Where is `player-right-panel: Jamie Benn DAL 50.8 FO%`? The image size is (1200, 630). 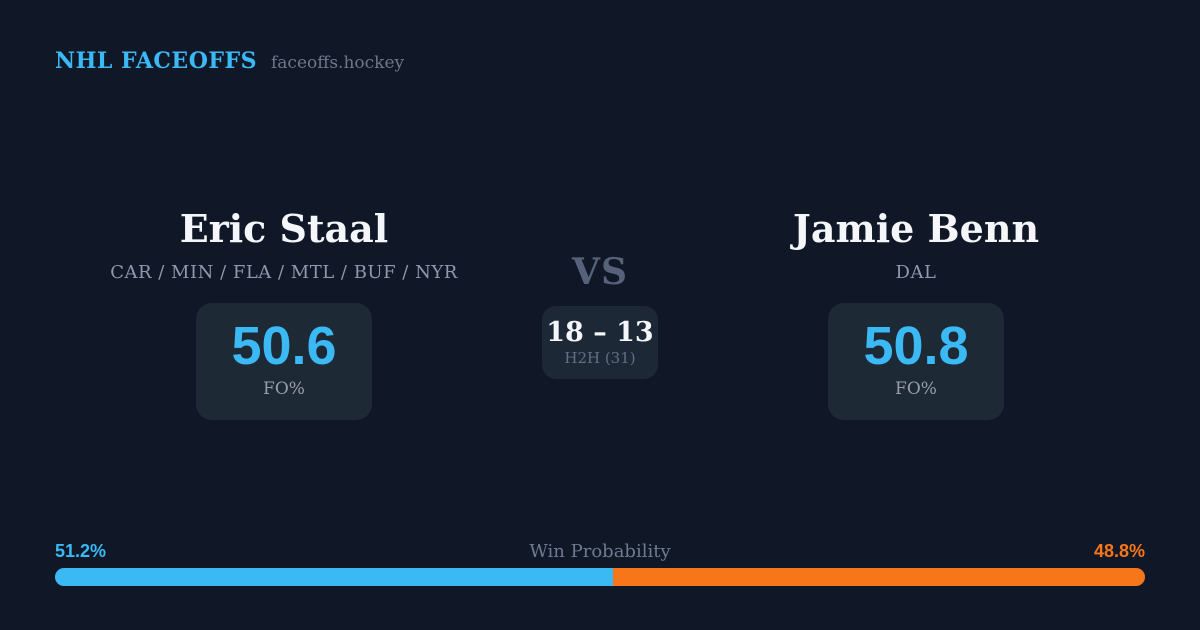
player-right-panel: Jamie Benn DAL 50.8 FO% is located at coordinates (916, 312).